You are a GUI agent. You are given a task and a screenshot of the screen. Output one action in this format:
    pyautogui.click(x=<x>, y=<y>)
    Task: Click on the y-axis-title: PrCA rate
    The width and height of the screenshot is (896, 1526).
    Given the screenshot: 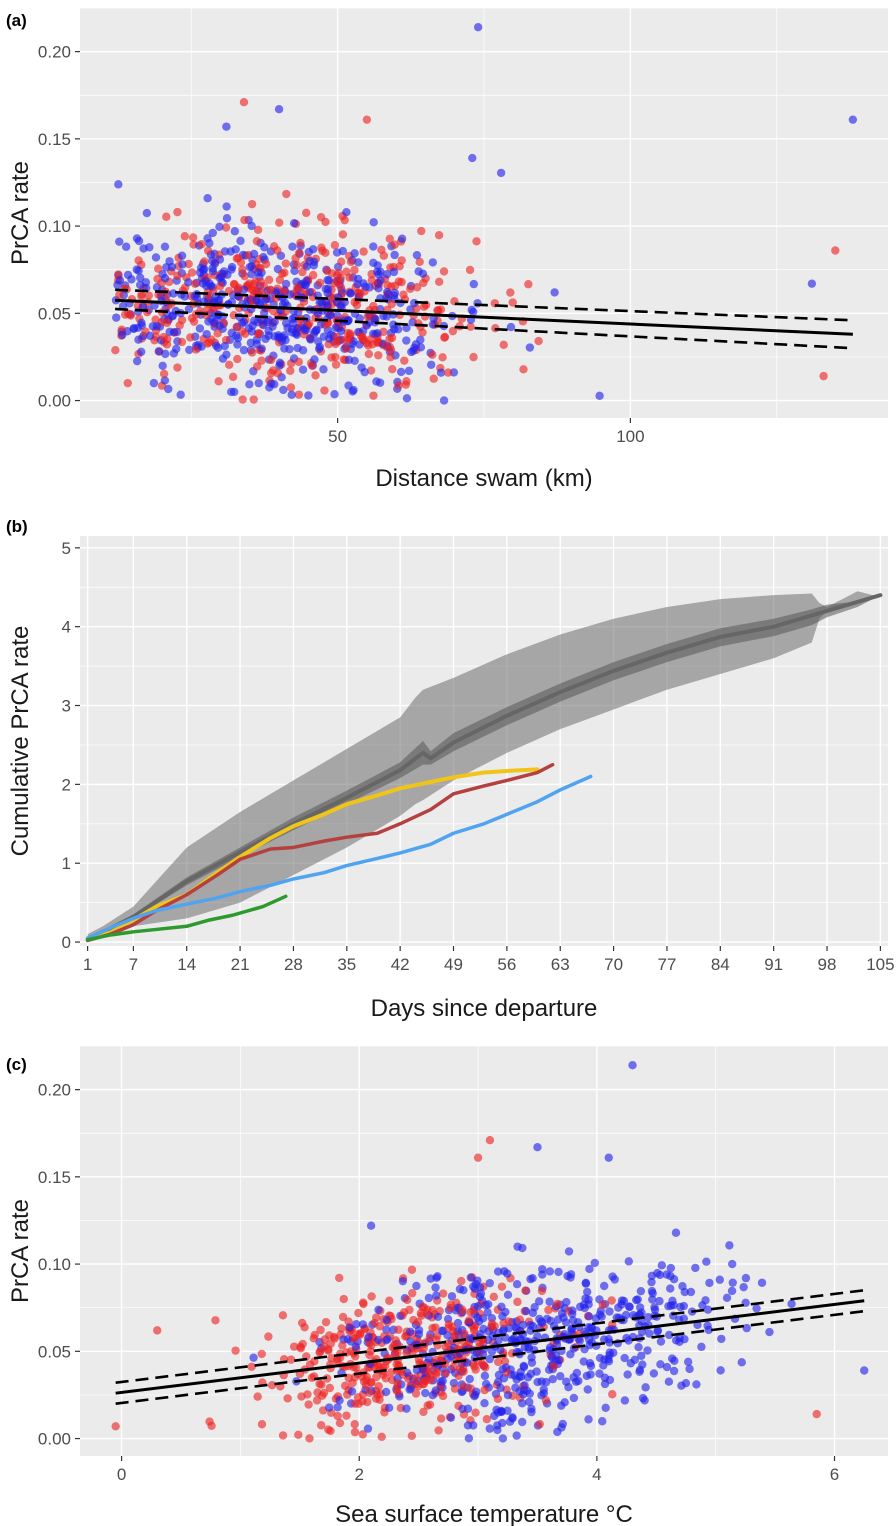 What is the action you would take?
    pyautogui.click(x=20, y=1251)
    